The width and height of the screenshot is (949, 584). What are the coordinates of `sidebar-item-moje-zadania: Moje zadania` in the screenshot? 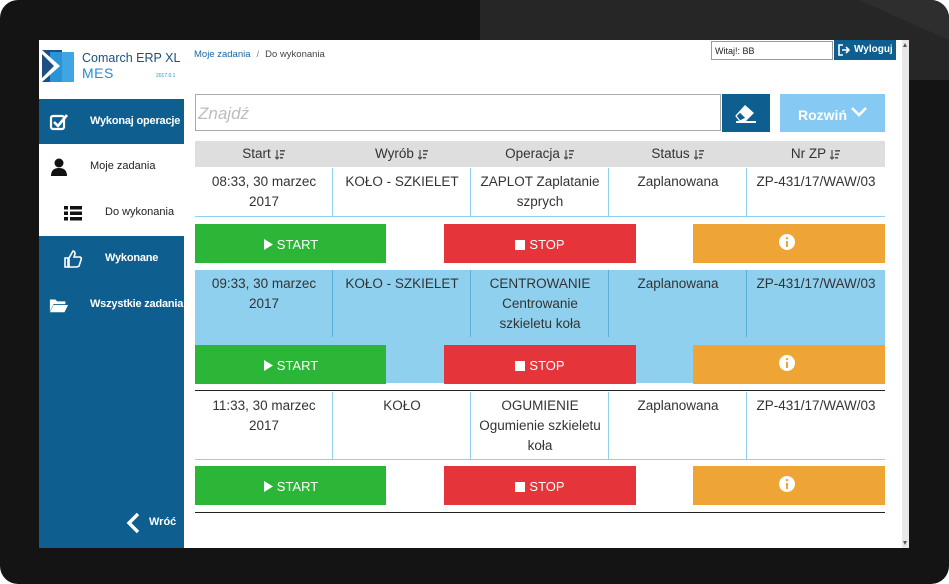 It's located at (111, 167).